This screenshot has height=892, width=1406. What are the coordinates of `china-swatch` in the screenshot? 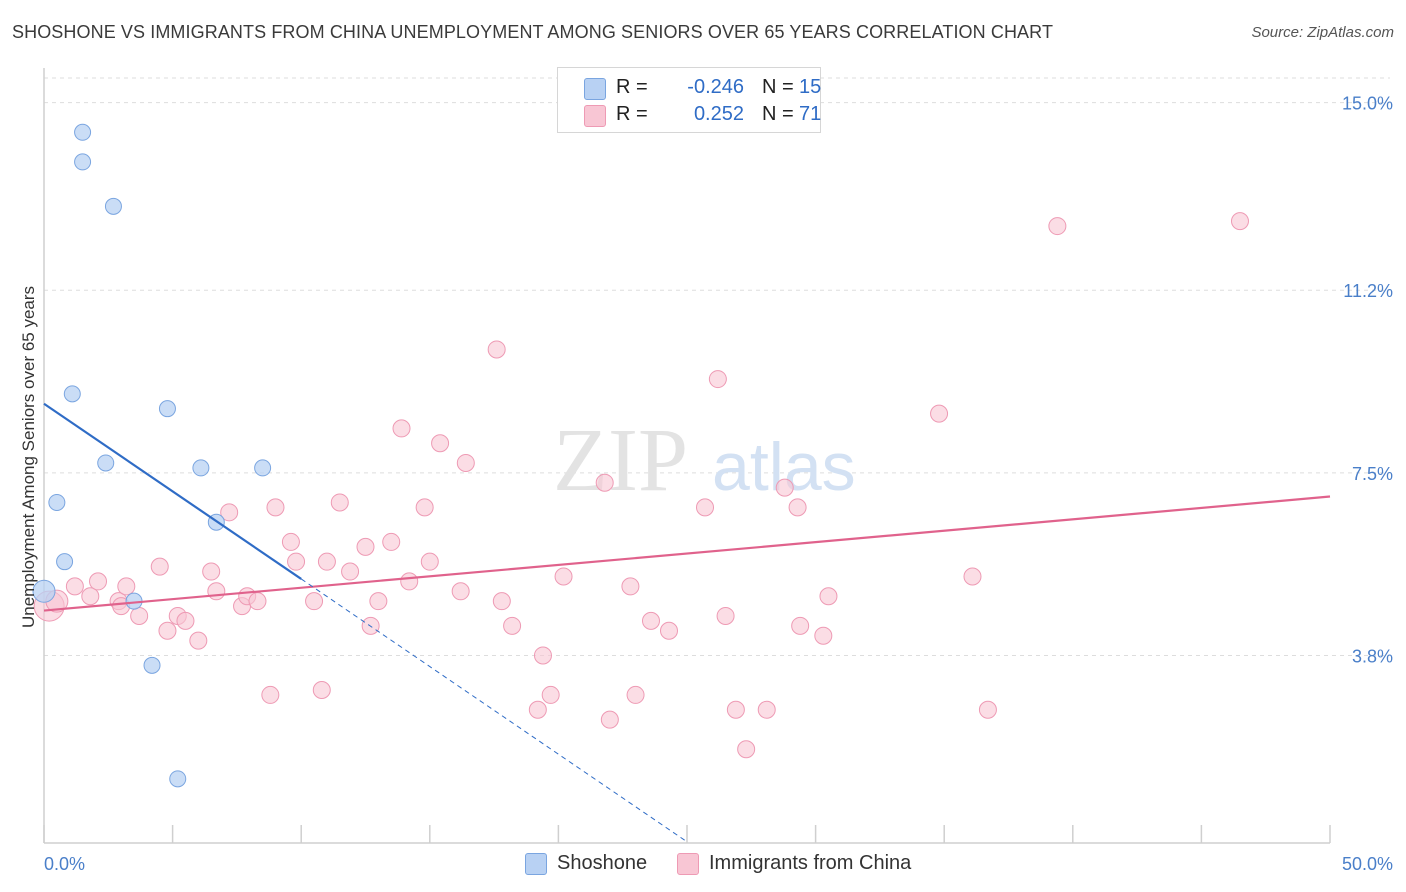 It's located at (688, 864).